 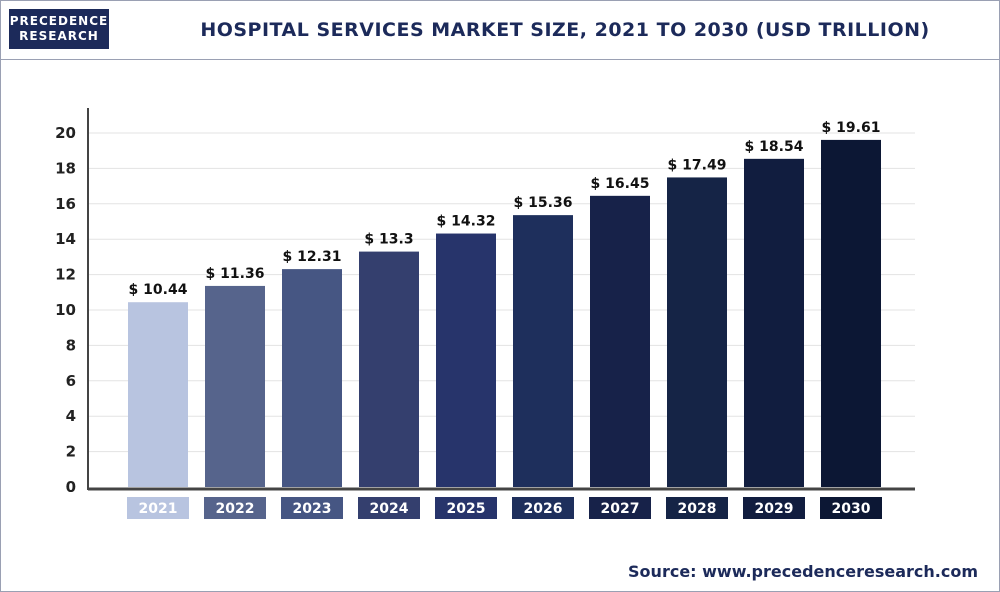 I want to click on x-tick-2026: 2026, so click(x=543, y=508).